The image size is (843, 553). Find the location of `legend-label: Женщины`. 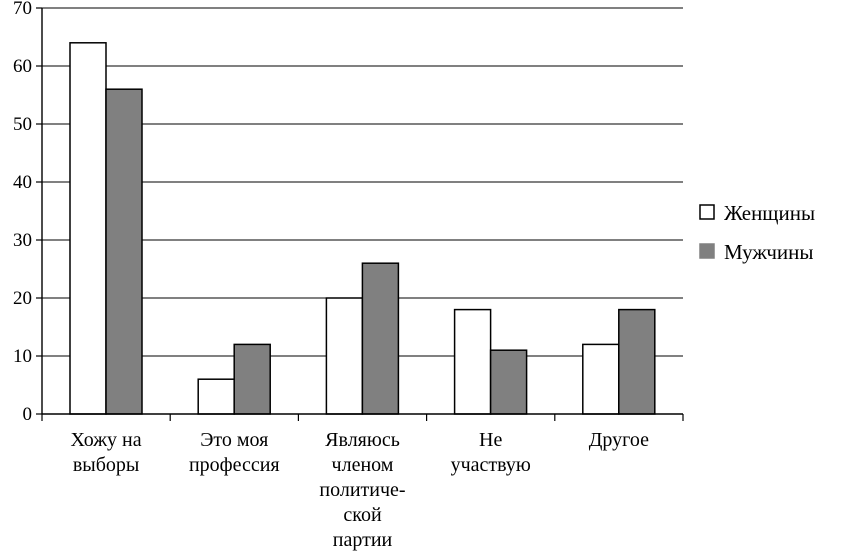

legend-label: Женщины is located at coordinates (769, 213).